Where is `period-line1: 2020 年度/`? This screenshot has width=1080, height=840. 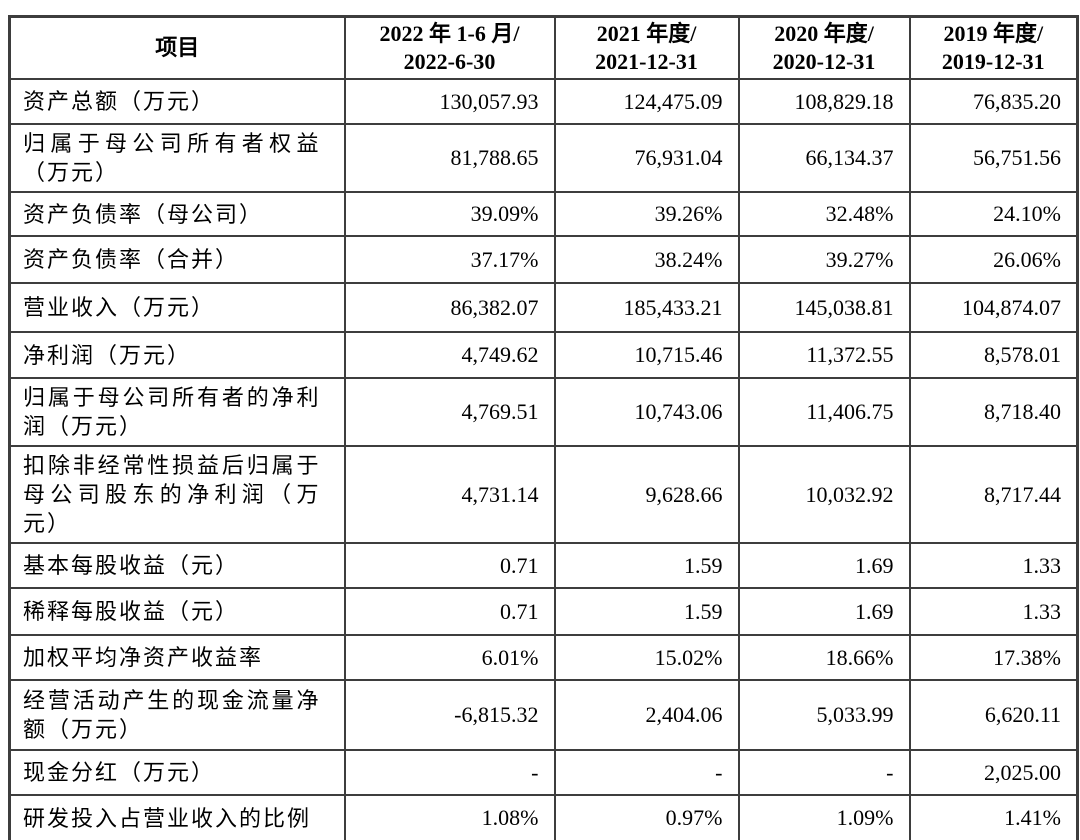 period-line1: 2020 年度/ is located at coordinates (824, 33).